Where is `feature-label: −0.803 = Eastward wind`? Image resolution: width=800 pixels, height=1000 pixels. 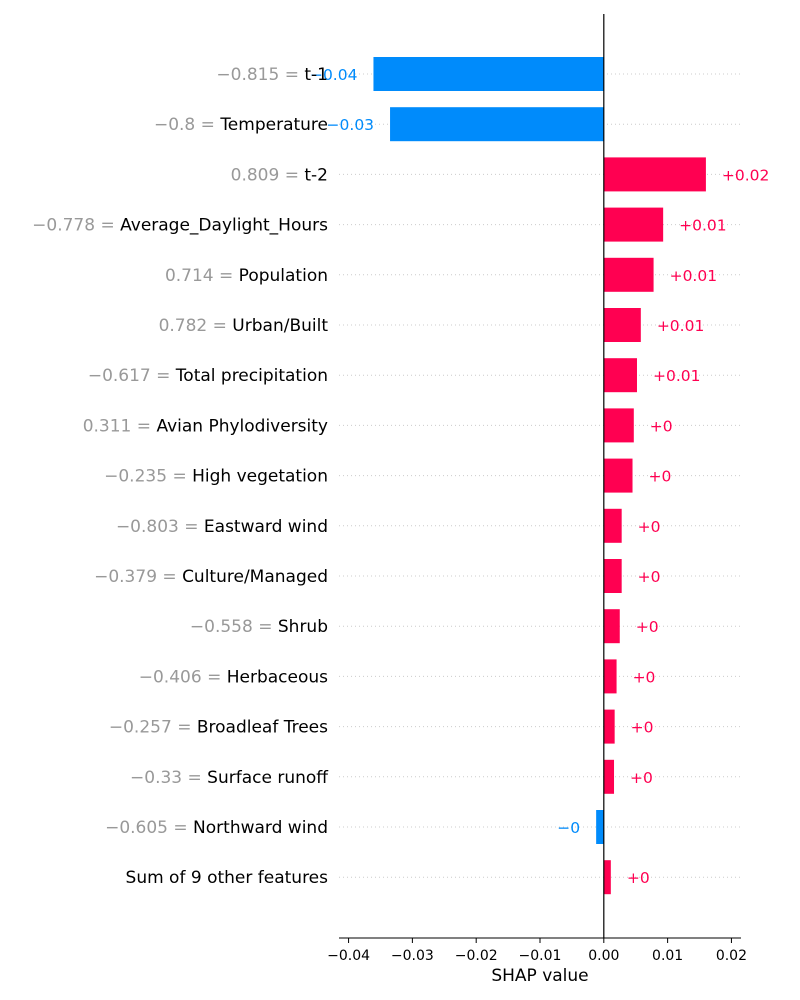 feature-label: −0.803 = Eastward wind is located at coordinates (222, 527).